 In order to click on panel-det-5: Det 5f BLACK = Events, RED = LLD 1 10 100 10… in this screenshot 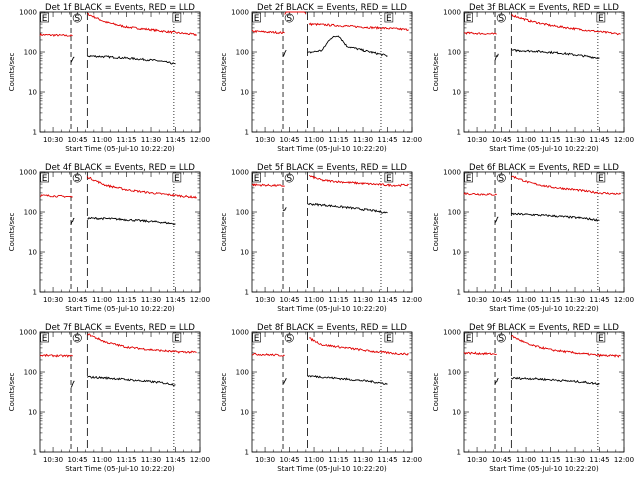, I will do `click(321, 238)`.